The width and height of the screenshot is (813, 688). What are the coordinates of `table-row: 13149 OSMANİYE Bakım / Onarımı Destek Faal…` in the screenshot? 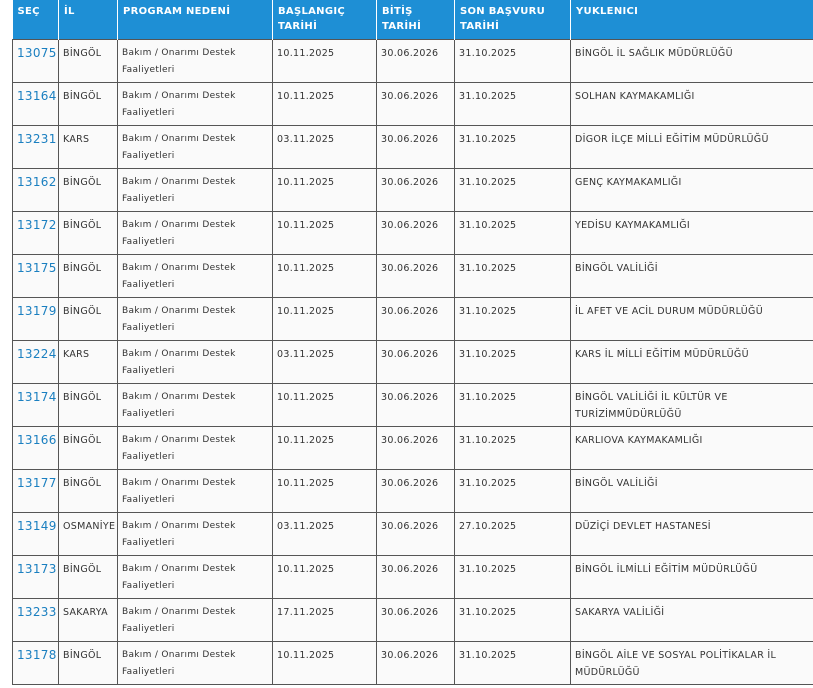 It's located at (412, 534).